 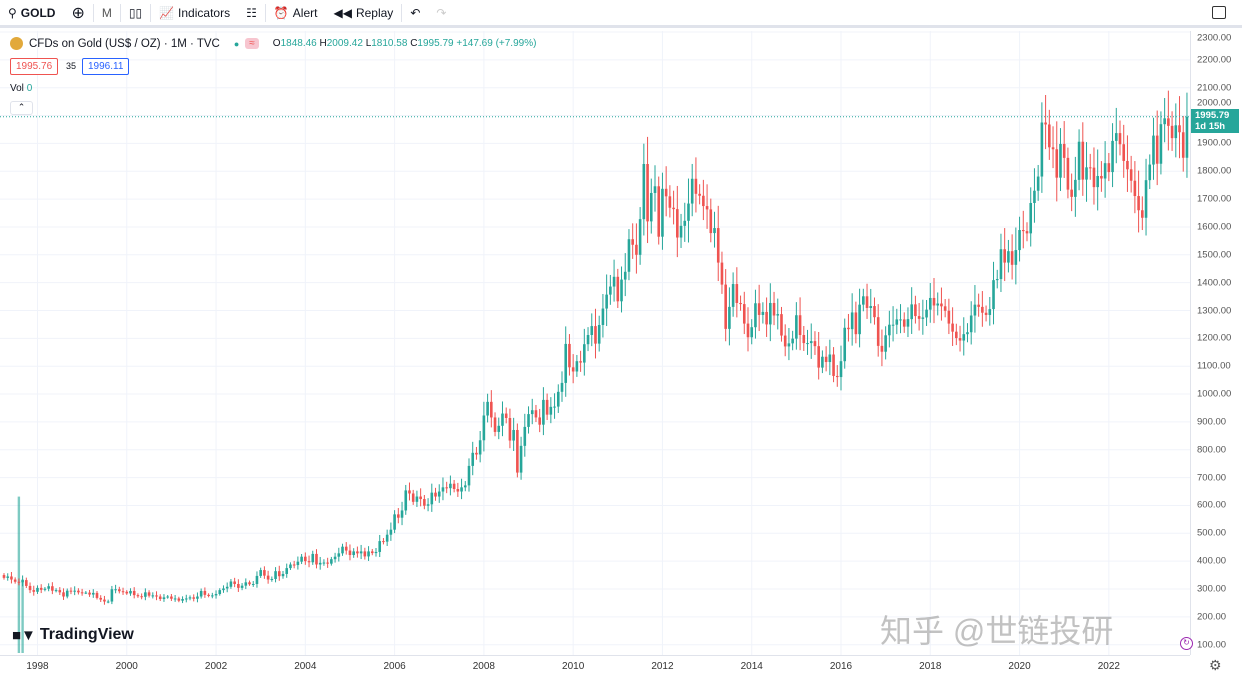 What do you see at coordinates (1210, 126) in the screenshot?
I see `bar-countdown: 1d 15h` at bounding box center [1210, 126].